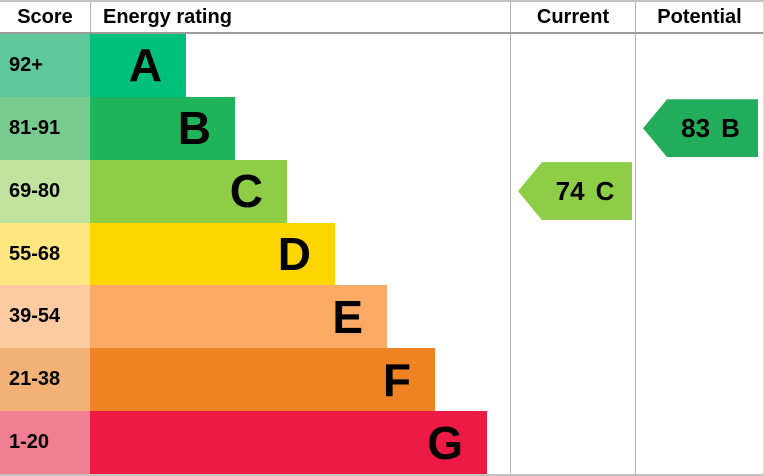 This screenshot has width=764, height=476. What do you see at coordinates (396, 379) in the screenshot?
I see `band-letter-f: F` at bounding box center [396, 379].